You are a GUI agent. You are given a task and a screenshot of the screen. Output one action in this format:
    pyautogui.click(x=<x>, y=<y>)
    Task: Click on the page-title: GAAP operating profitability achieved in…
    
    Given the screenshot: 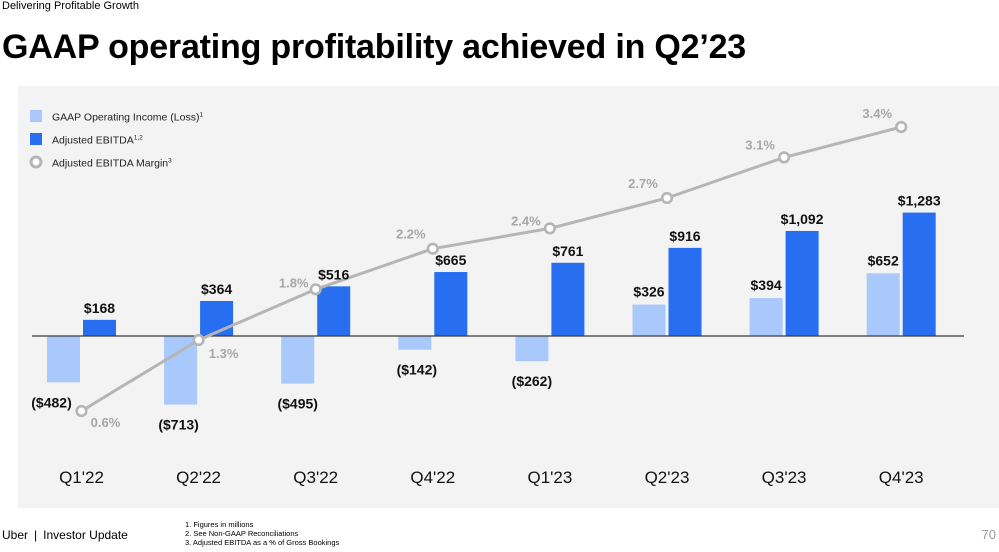 What is the action you would take?
    pyautogui.click(x=374, y=47)
    